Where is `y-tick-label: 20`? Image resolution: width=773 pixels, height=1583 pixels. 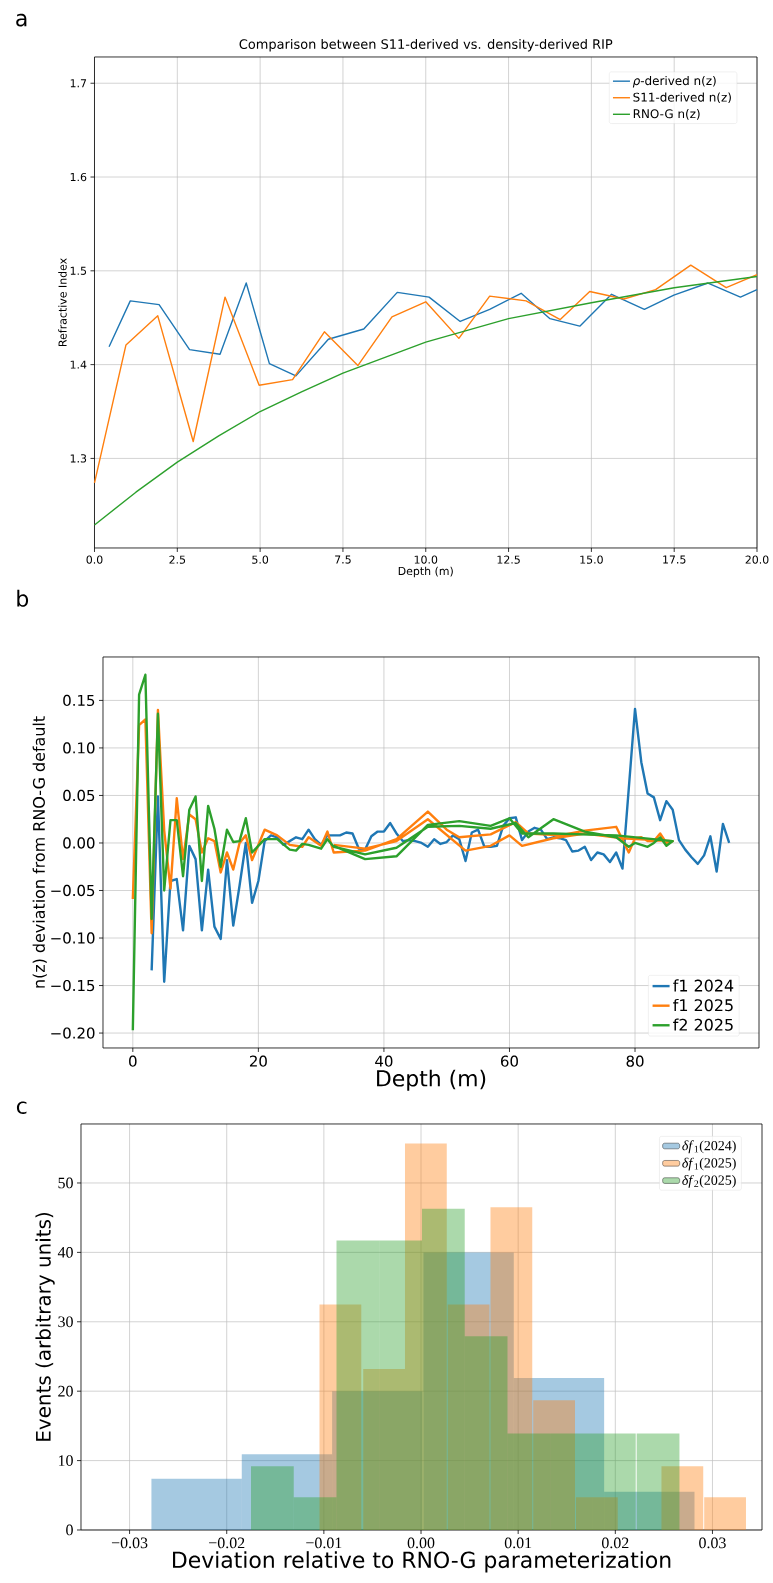 y-tick-label: 20 is located at coordinates (66, 1391).